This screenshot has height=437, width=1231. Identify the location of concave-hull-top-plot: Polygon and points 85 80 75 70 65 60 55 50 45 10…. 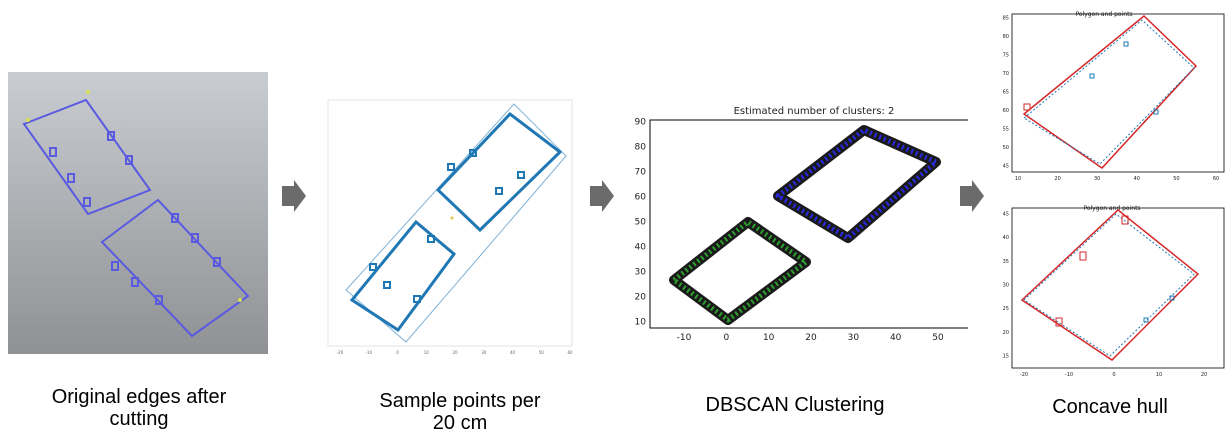
(1114, 96).